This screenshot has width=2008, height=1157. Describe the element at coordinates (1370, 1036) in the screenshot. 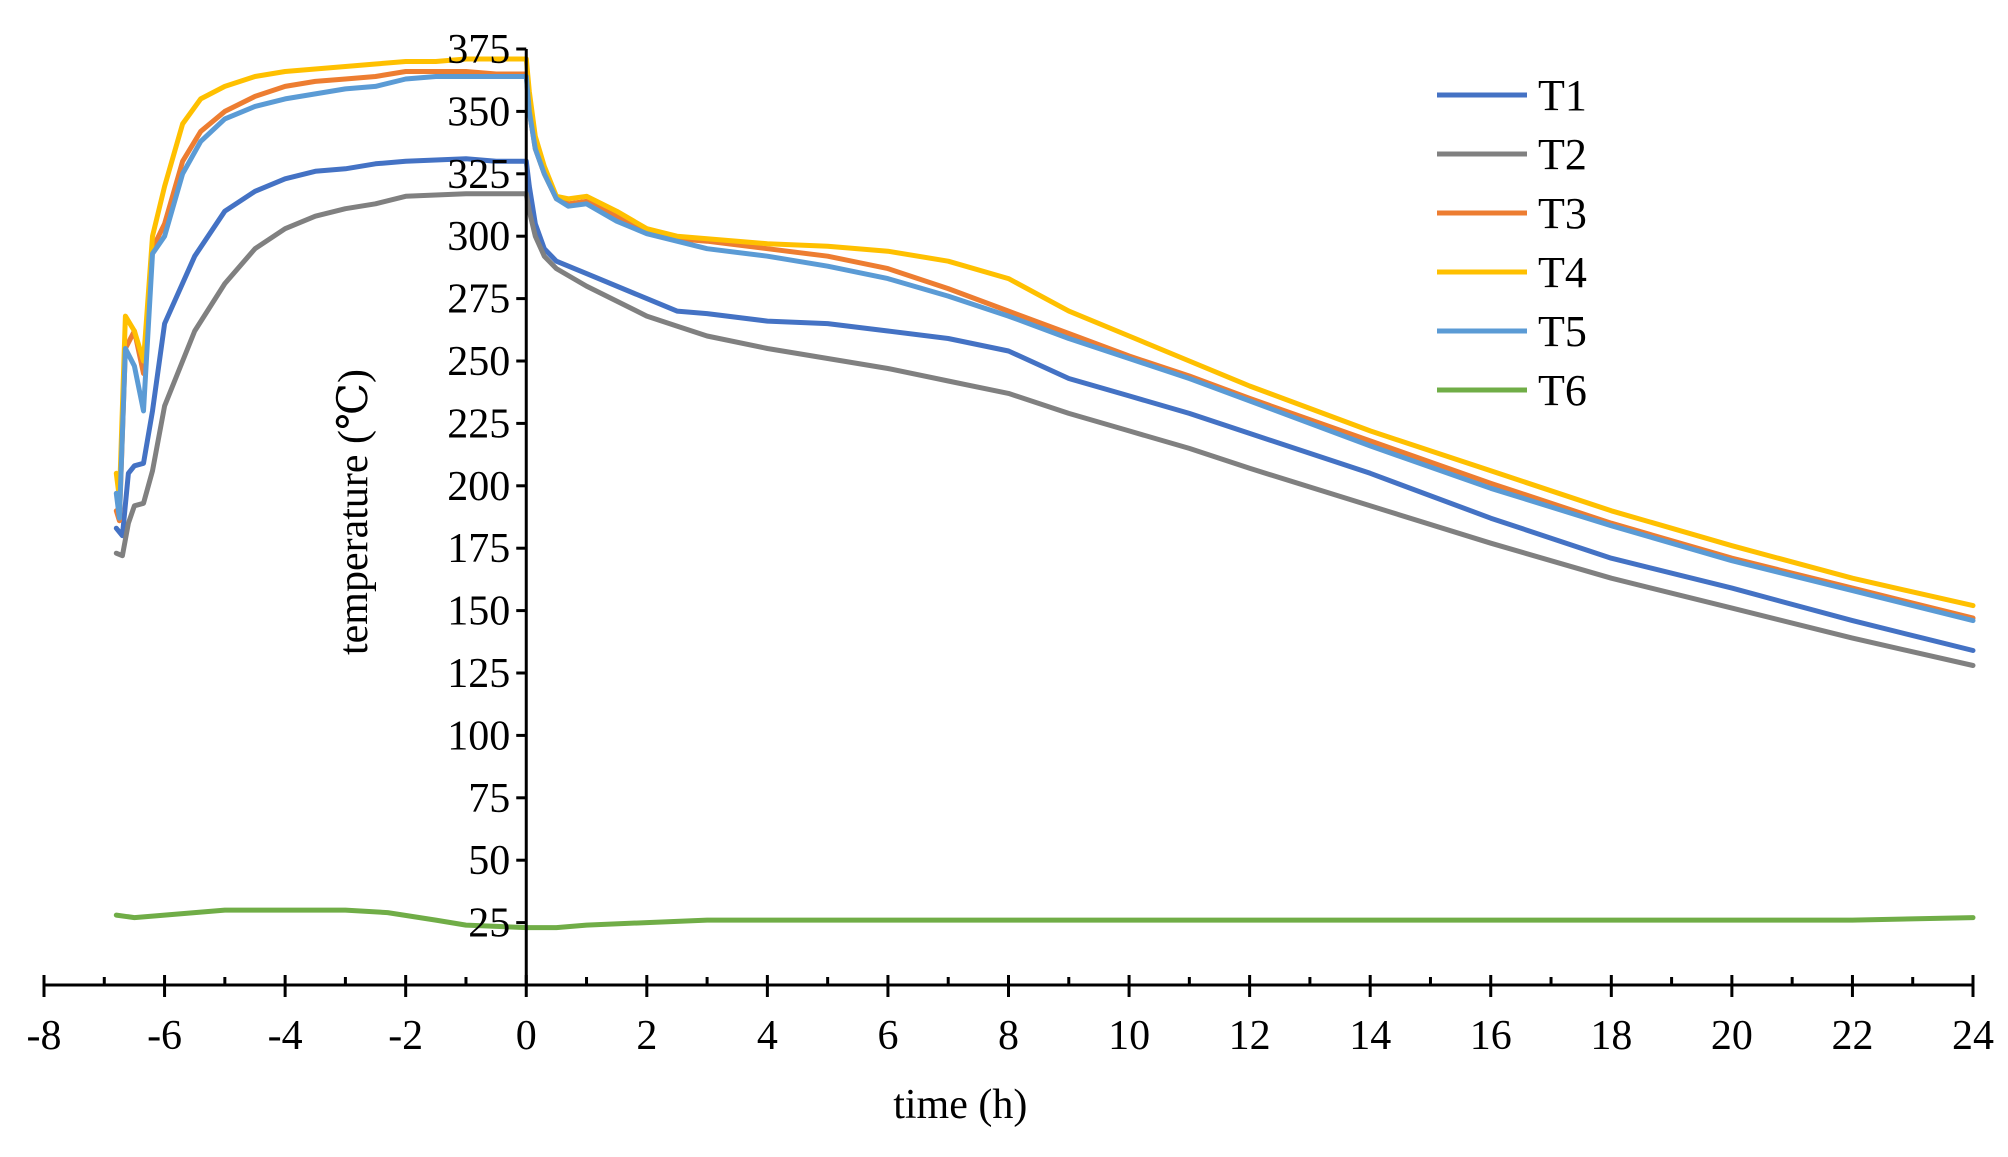

I see `x-tick-label: 14` at that location.